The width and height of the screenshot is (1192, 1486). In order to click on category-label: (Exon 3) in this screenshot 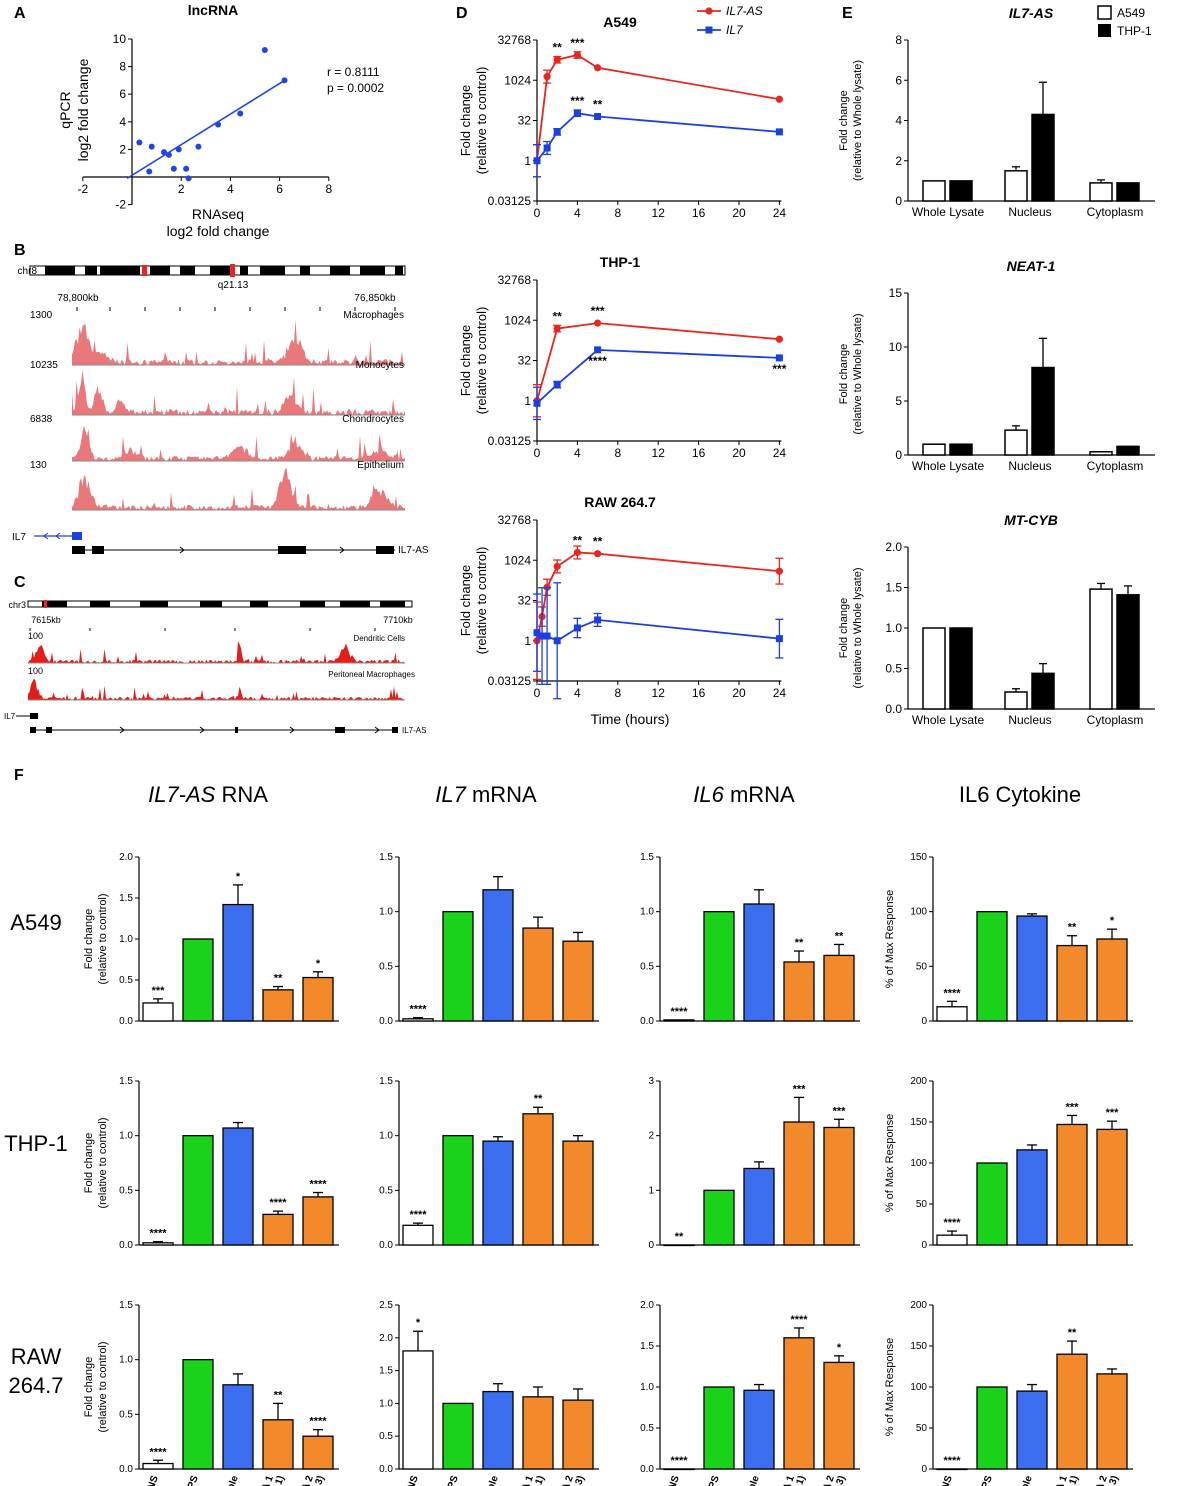, I will do `click(1109, 1480)`.